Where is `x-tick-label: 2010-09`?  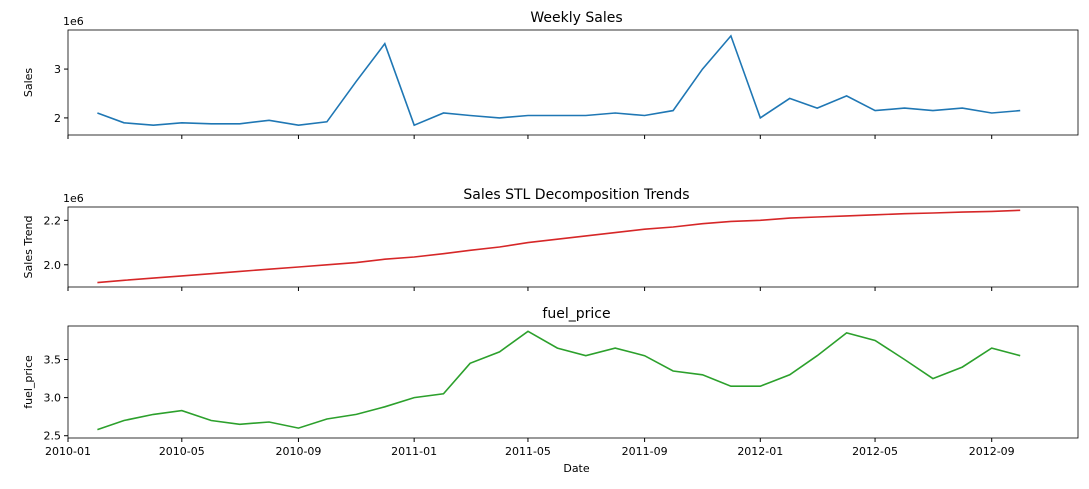 x-tick-label: 2010-09 is located at coordinates (298, 451).